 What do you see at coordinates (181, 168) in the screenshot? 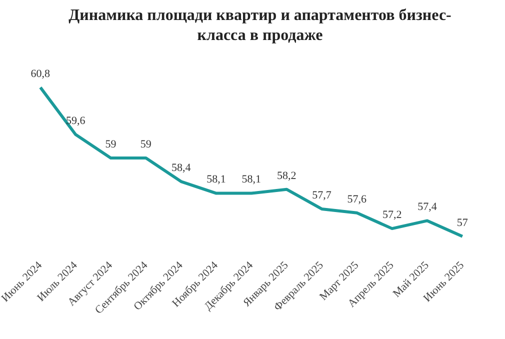
I see `data-label: 58,4` at bounding box center [181, 168].